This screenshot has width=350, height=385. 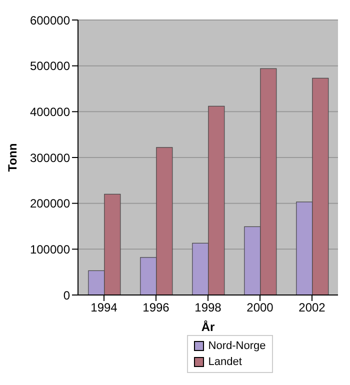 What do you see at coordinates (260, 307) in the screenshot?
I see `x-tick-label: 2000` at bounding box center [260, 307].